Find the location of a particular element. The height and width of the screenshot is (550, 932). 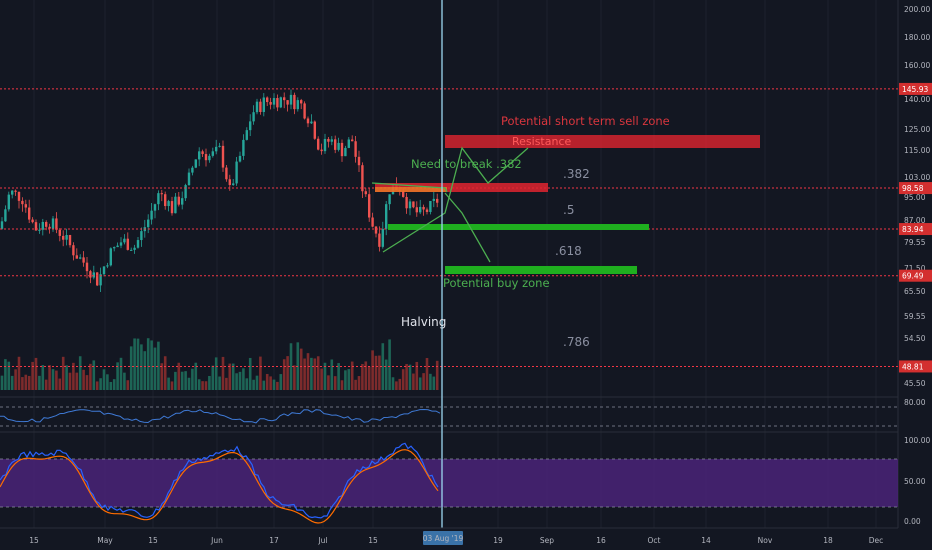

resistance-label: Resistance is located at coordinates (542, 141).